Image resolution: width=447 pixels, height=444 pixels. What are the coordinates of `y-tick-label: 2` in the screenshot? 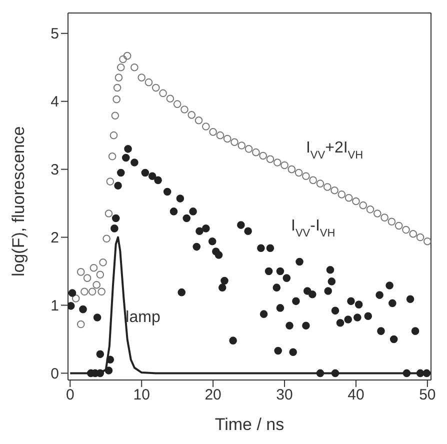 It's located at (54, 238).